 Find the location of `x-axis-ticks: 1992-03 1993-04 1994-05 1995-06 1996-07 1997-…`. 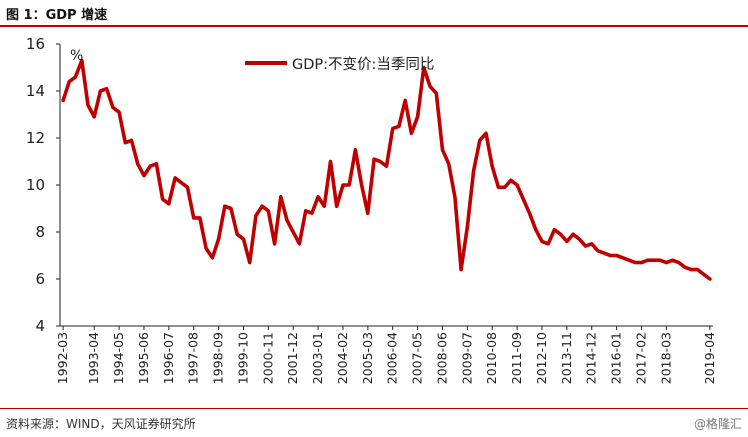

x-axis-ticks: 1992-03 1993-04 1994-05 1995-06 1996-07 1997-… is located at coordinates (386, 355).